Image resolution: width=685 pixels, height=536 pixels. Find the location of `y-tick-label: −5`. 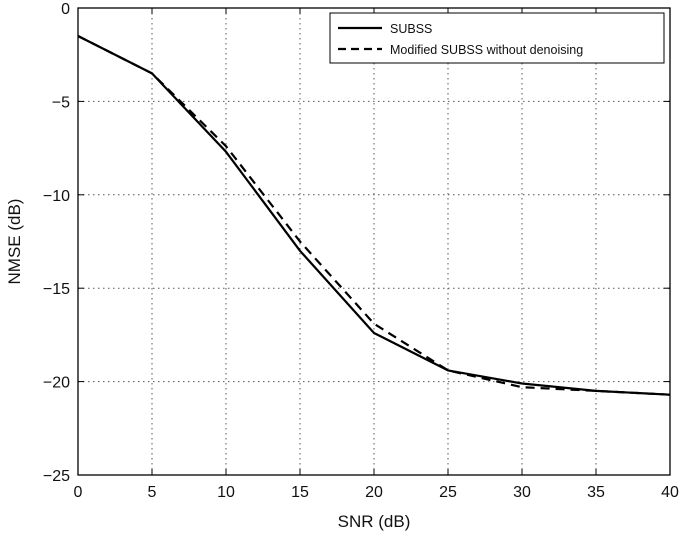

y-tick-label: −5 is located at coordinates (61, 102).